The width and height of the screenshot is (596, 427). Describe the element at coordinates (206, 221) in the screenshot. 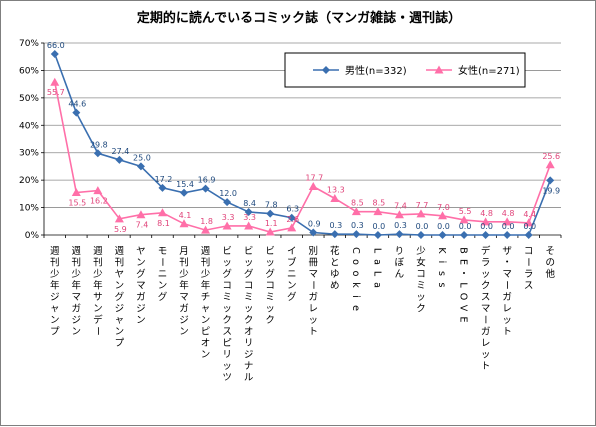

I see `data-label-female: 1.8` at that location.